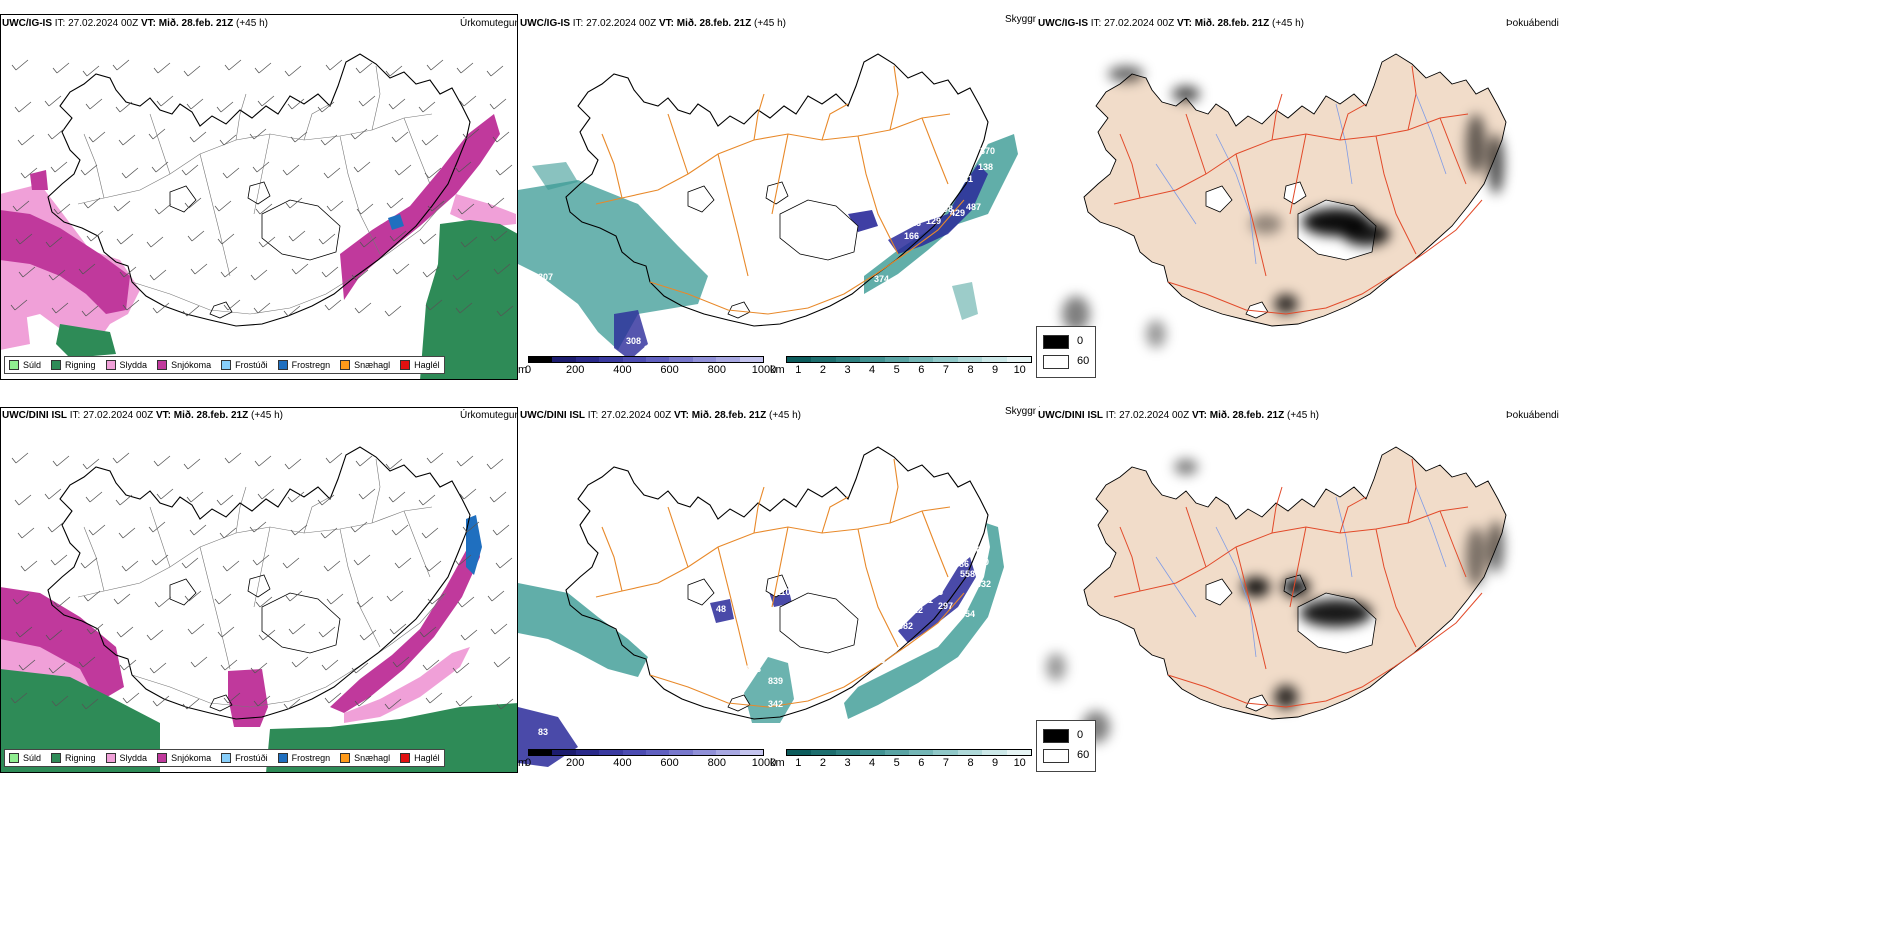 Image resolution: width=1900 pixels, height=950 pixels. What do you see at coordinates (921, 370) in the screenshot?
I see `visibility-tick: 6` at bounding box center [921, 370].